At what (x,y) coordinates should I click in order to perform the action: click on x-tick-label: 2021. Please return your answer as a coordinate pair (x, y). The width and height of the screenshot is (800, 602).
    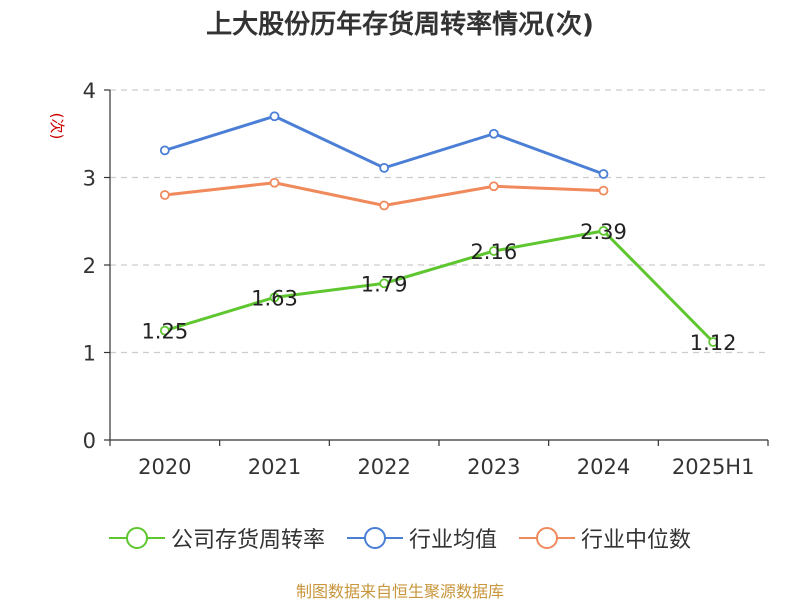
    Looking at the image, I should click on (274, 467).